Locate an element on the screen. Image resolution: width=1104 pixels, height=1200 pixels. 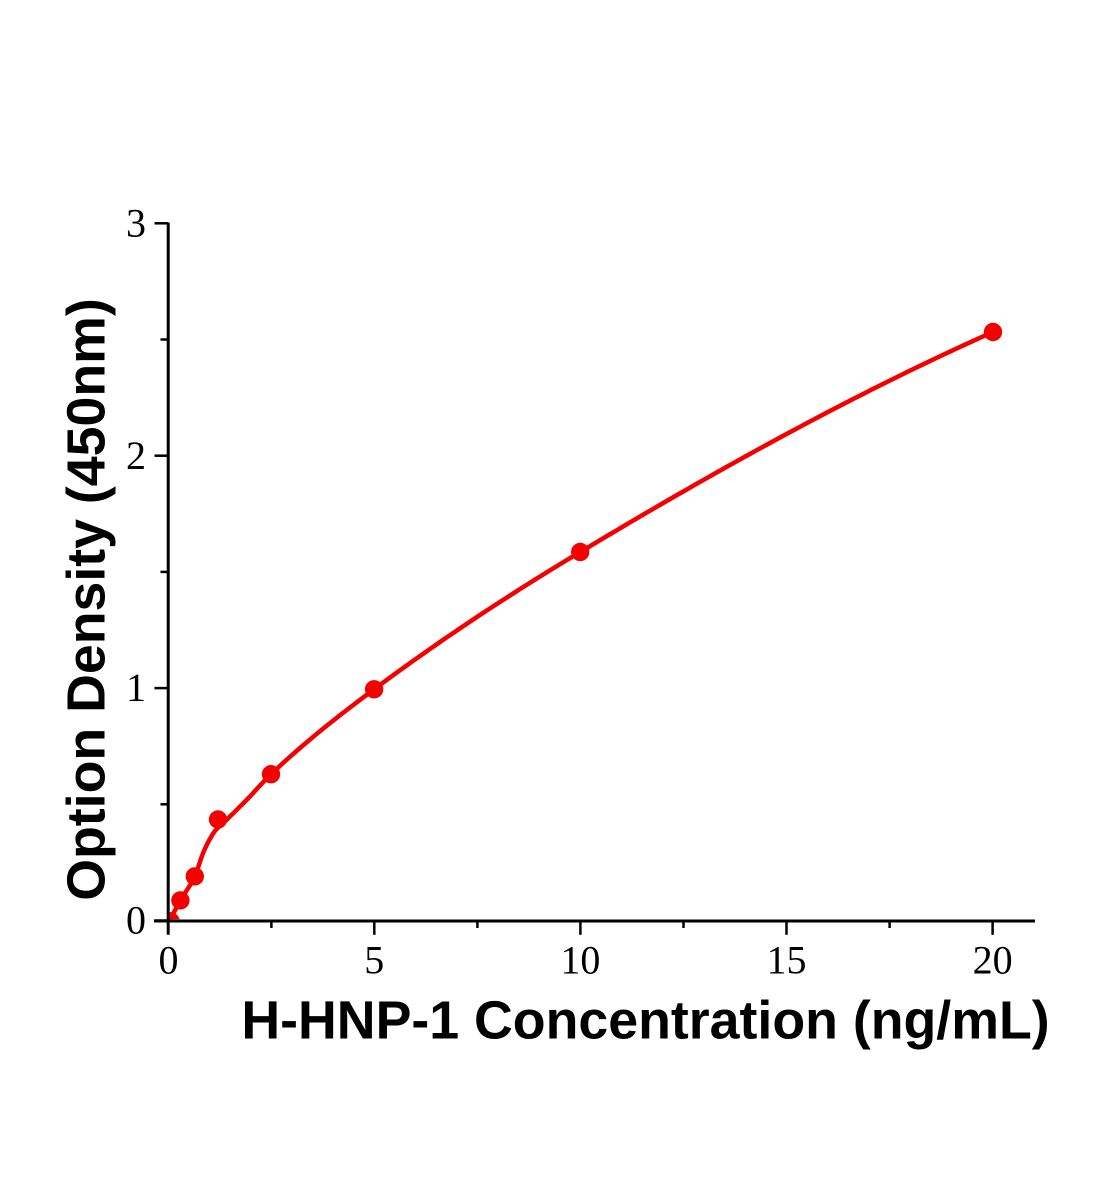
svg-text: Option Density (450nm) is located at coordinates (87, 599).